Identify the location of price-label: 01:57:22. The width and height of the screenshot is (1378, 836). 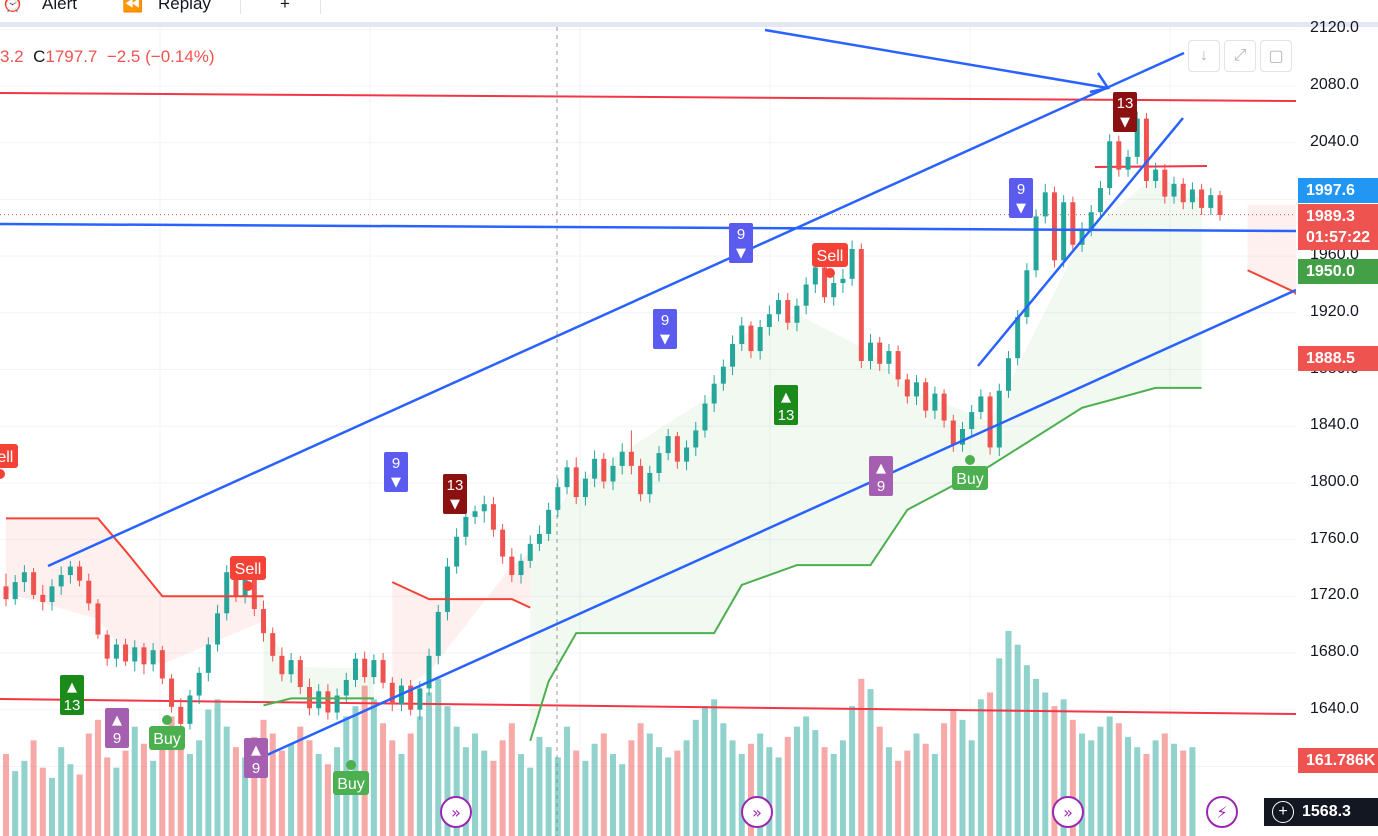
(1338, 237).